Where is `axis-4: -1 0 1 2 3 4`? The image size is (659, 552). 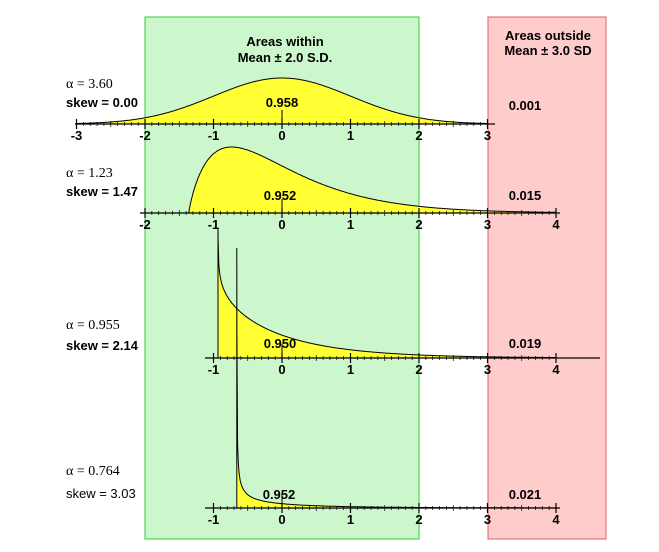 axis-4: -1 0 1 2 3 4 is located at coordinates (382, 510).